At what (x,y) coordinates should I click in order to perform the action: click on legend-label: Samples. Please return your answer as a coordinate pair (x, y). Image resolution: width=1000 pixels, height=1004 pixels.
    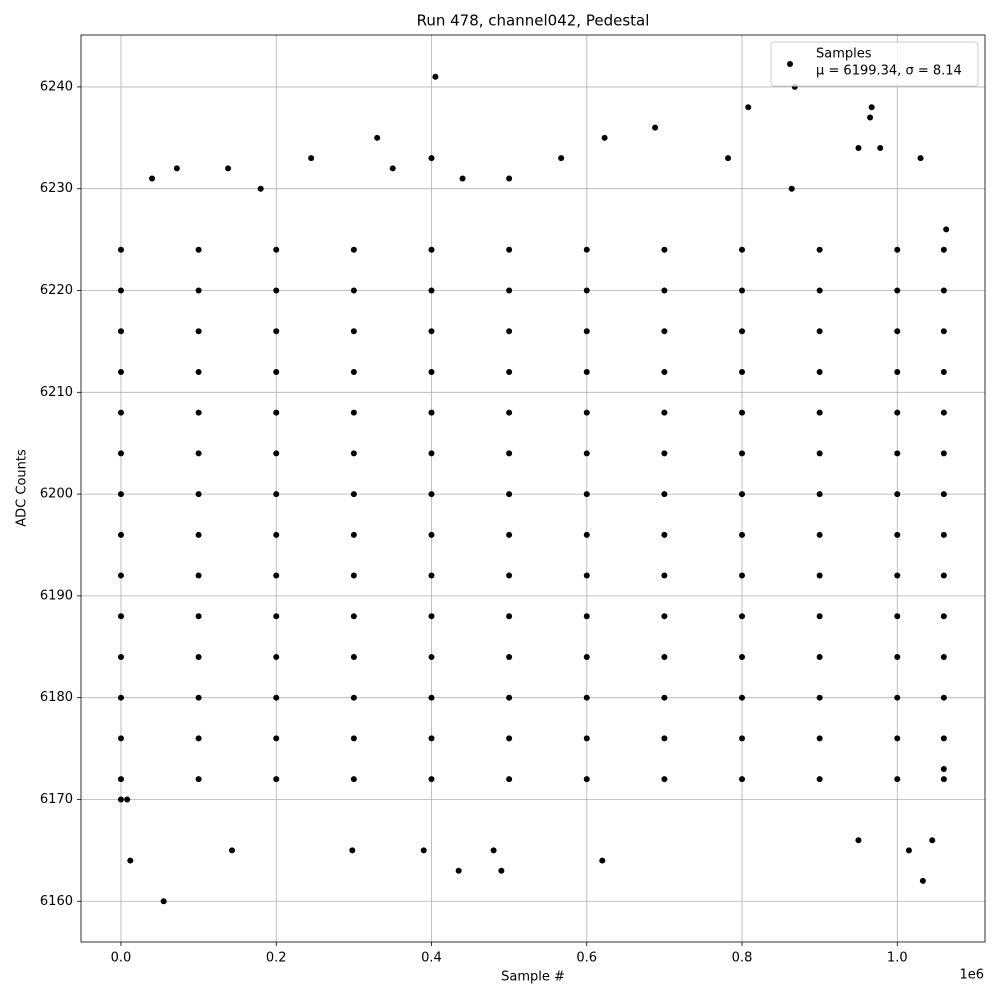
    Looking at the image, I should click on (844, 54).